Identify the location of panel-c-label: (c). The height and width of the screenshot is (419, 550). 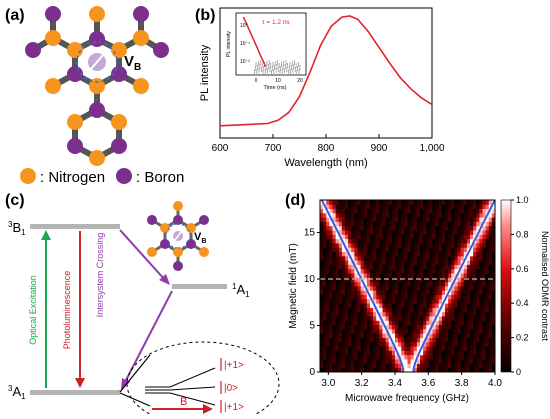
(15, 200).